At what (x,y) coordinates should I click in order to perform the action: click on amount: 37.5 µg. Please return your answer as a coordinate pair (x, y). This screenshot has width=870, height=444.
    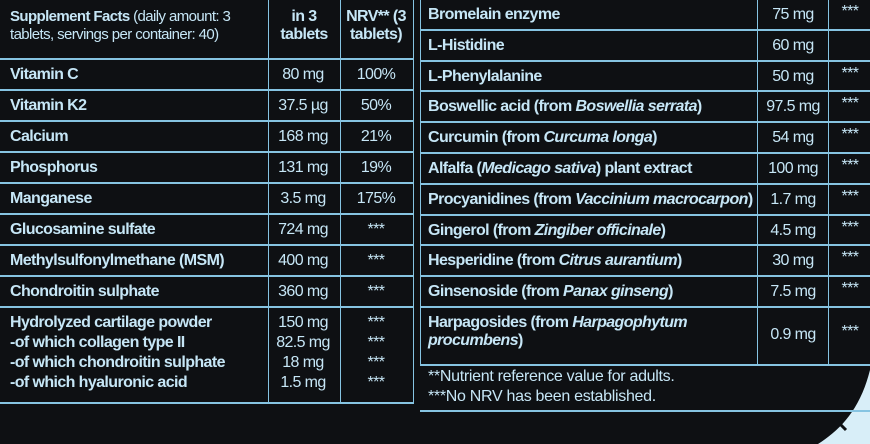
    Looking at the image, I should click on (303, 105).